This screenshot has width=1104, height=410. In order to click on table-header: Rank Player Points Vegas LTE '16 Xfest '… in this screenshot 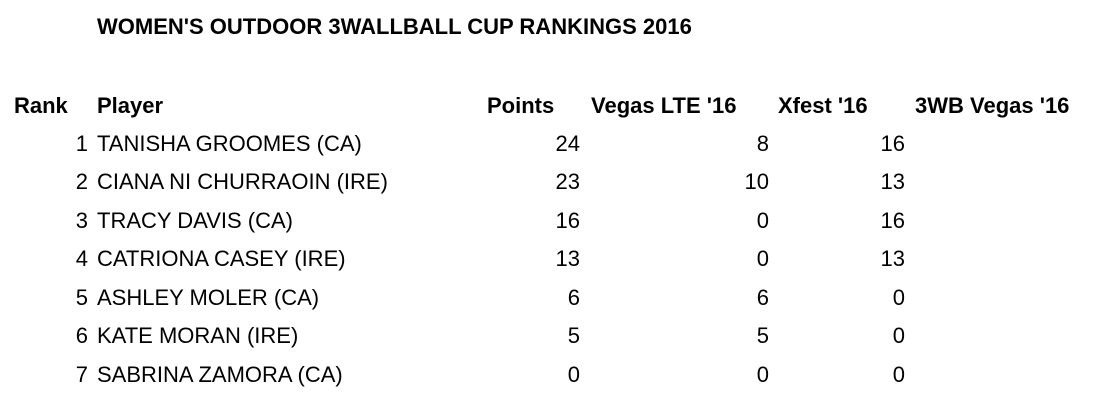, I will do `click(552, 106)`.